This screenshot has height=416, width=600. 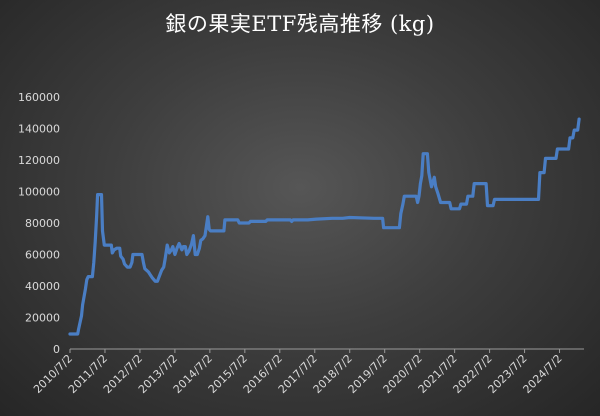 What do you see at coordinates (42, 286) in the screenshot?
I see `y-tick-label: 40000` at bounding box center [42, 286].